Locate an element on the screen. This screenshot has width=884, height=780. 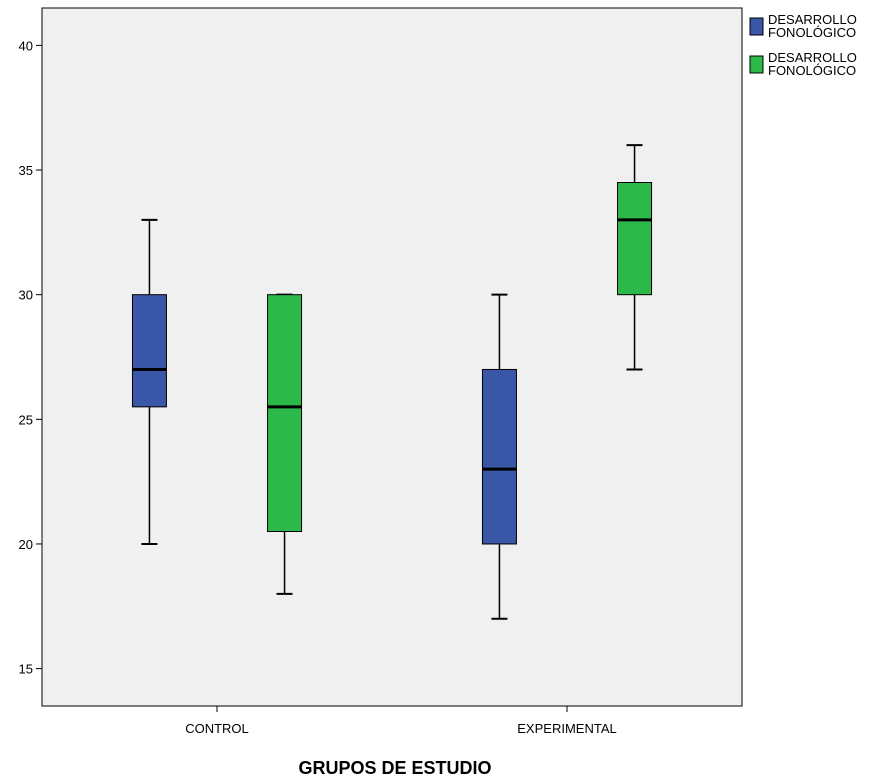
y-tick-label: 35 is located at coordinates (26, 170).